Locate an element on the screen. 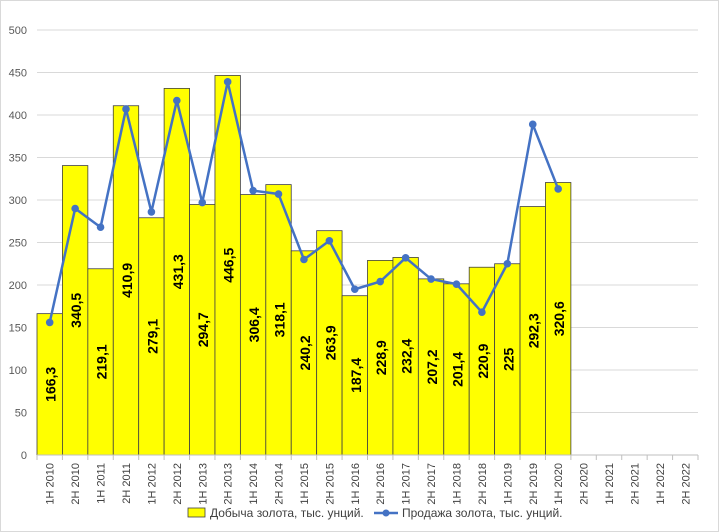 The height and width of the screenshot is (532, 719). y-tick-label: 200 is located at coordinates (18, 286).